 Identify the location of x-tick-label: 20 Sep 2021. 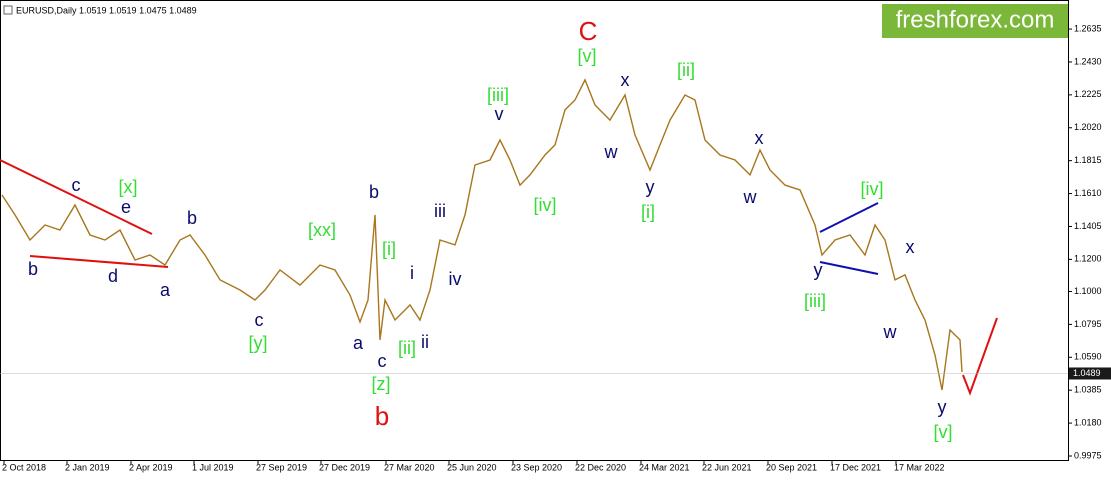
(791, 467).